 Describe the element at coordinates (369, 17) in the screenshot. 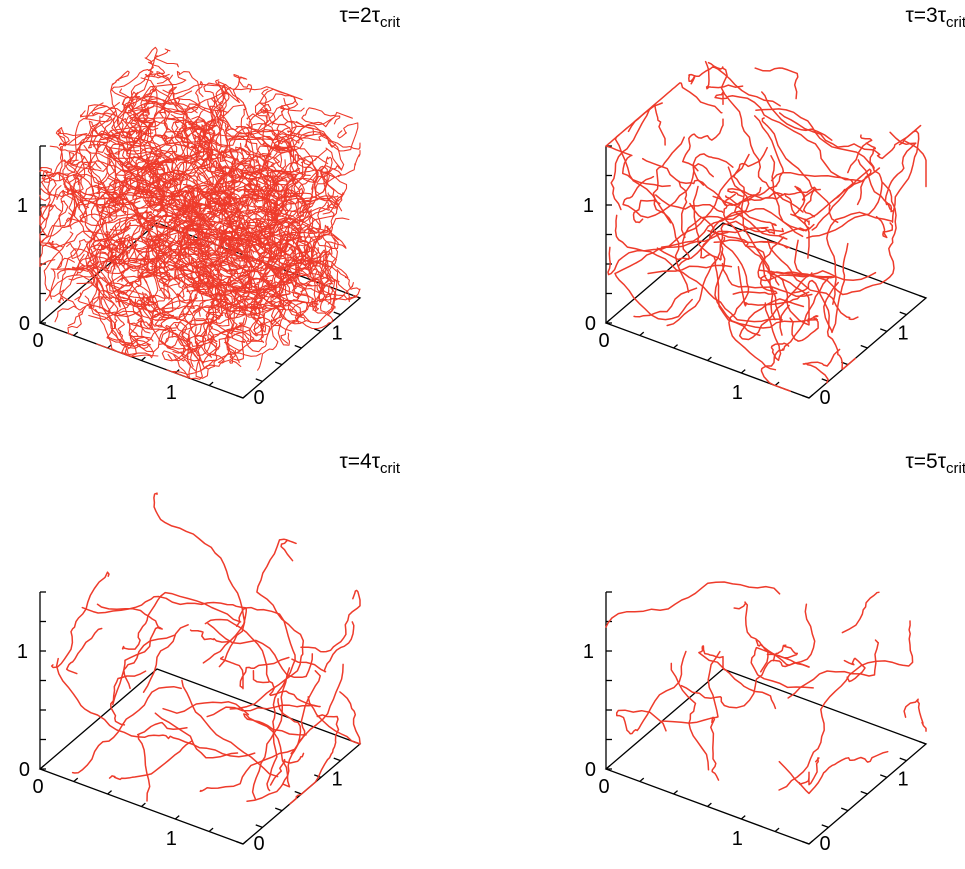

I see `chart-title: τ=2τcrit` at that location.